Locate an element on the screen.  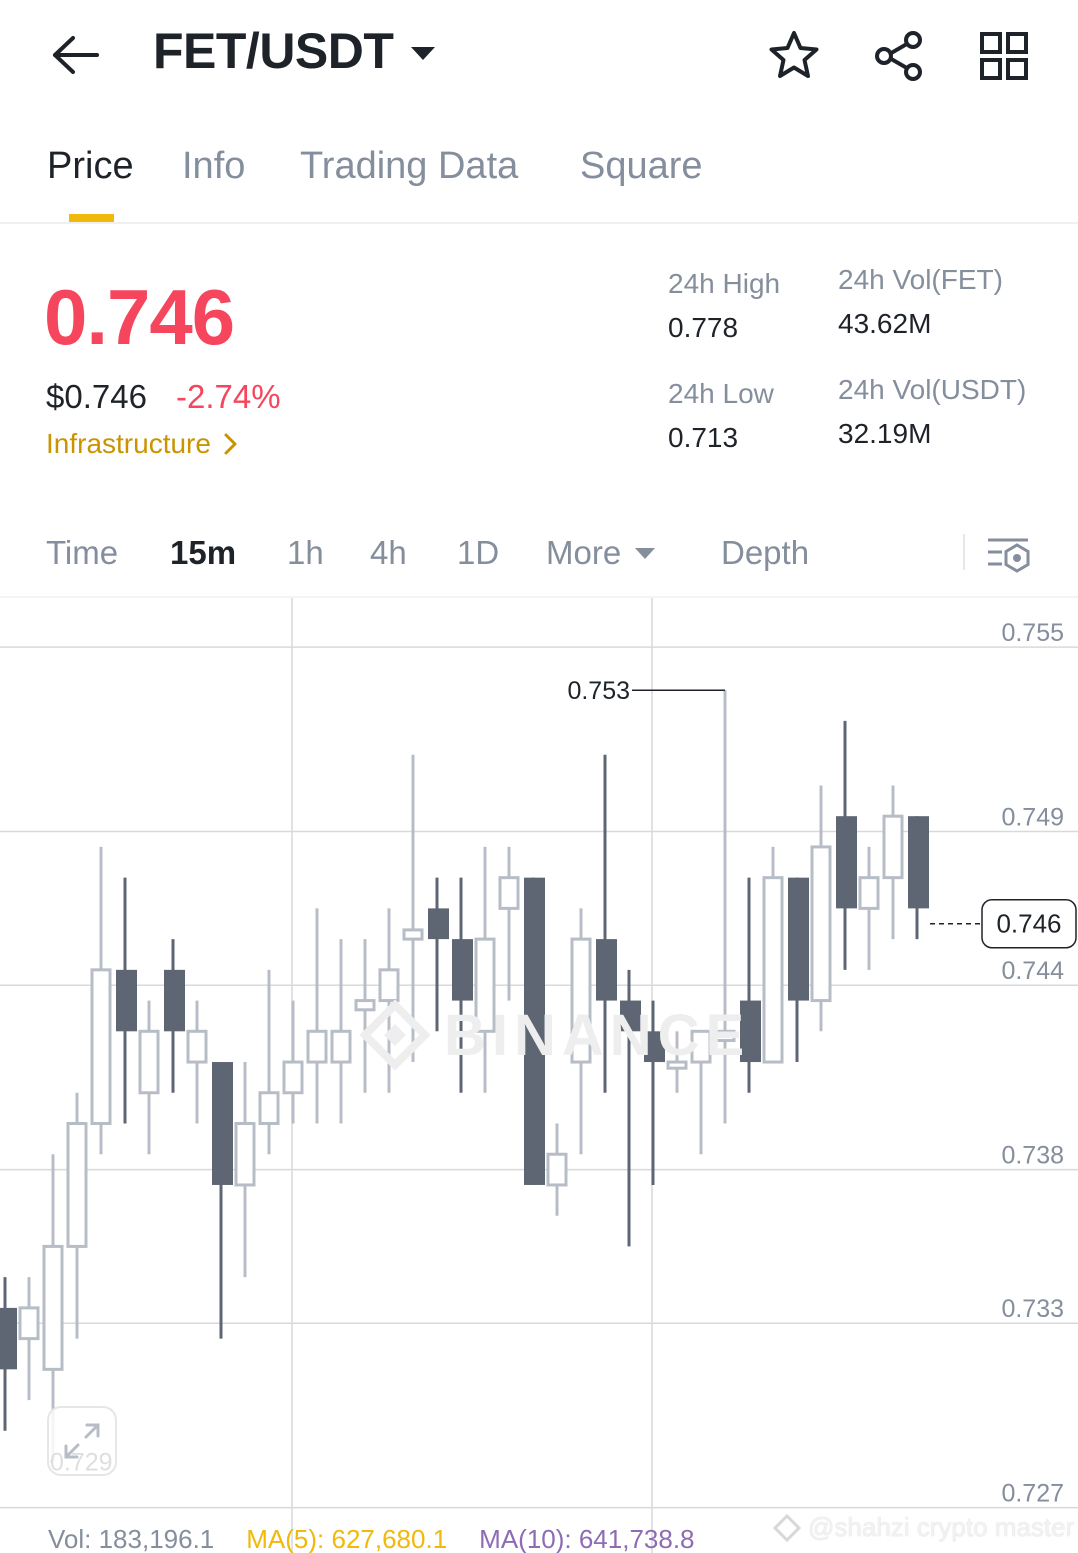
last-price-badge is located at coordinates (1029, 923).